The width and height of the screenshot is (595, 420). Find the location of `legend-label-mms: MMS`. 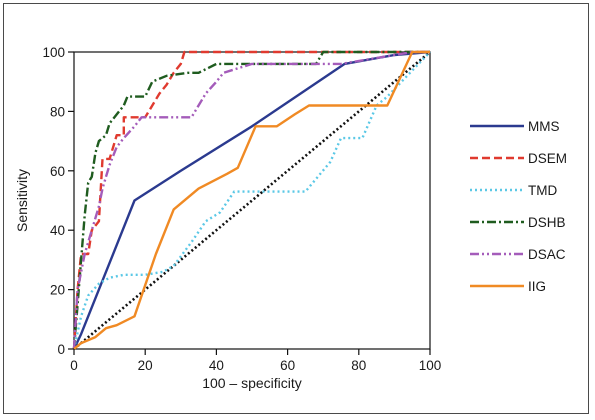

legend-label-mms: MMS is located at coordinates (544, 126).